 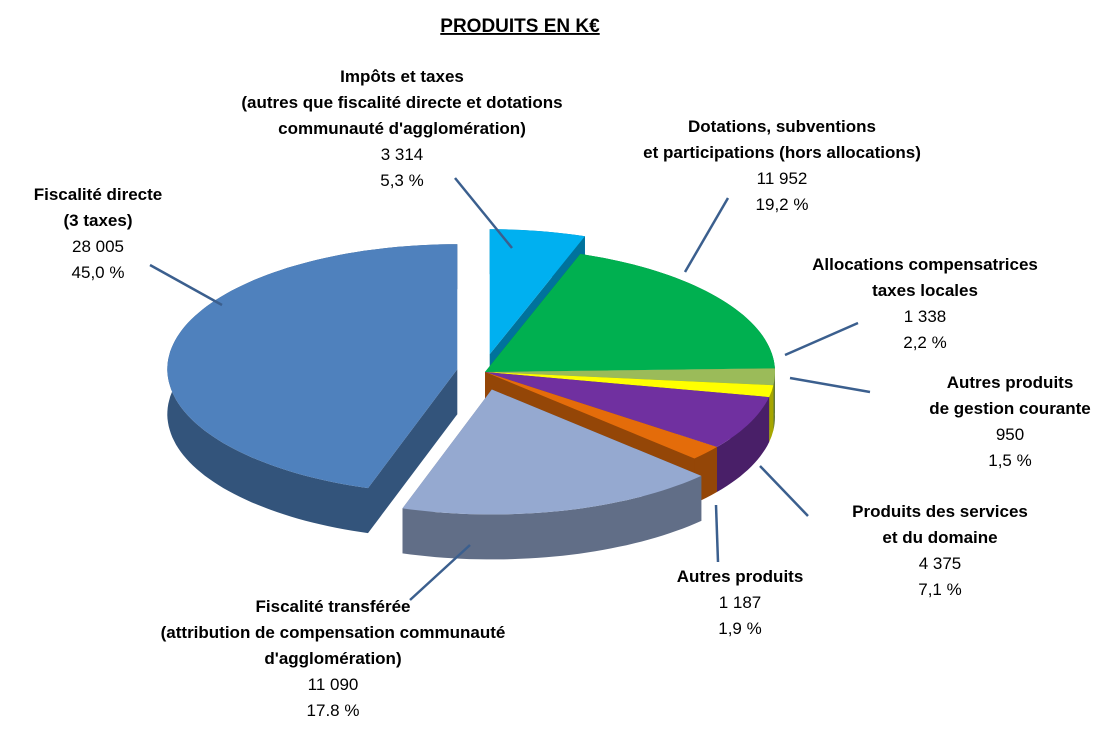 I want to click on value-label: 3 314, so click(x=402, y=154).